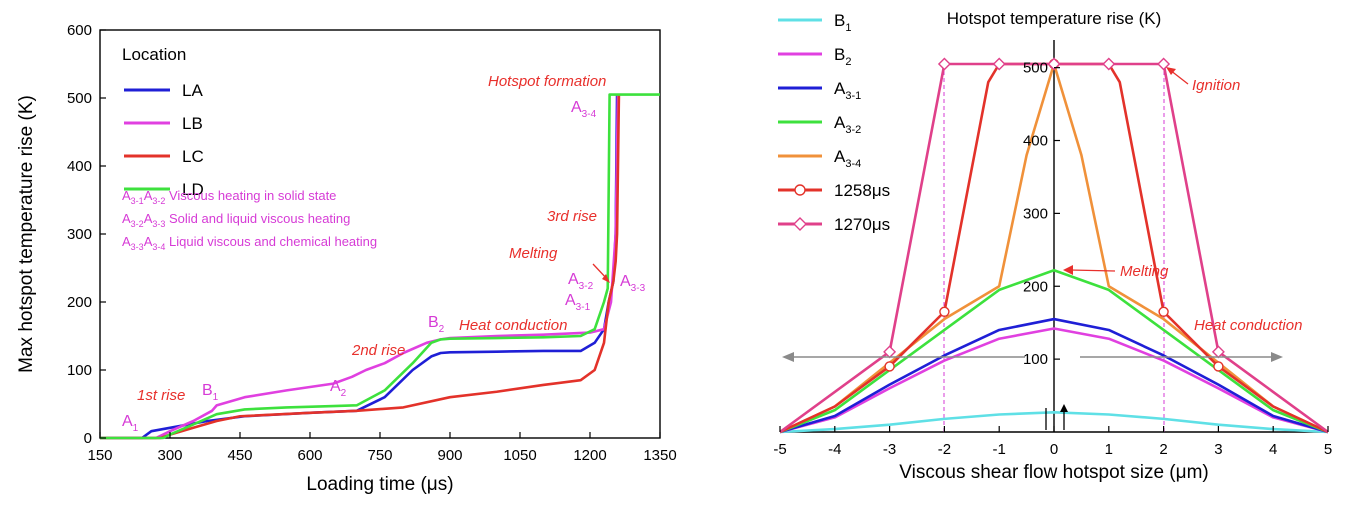 The image size is (1345, 516). I want to click on right-series-b1, so click(1054, 422).